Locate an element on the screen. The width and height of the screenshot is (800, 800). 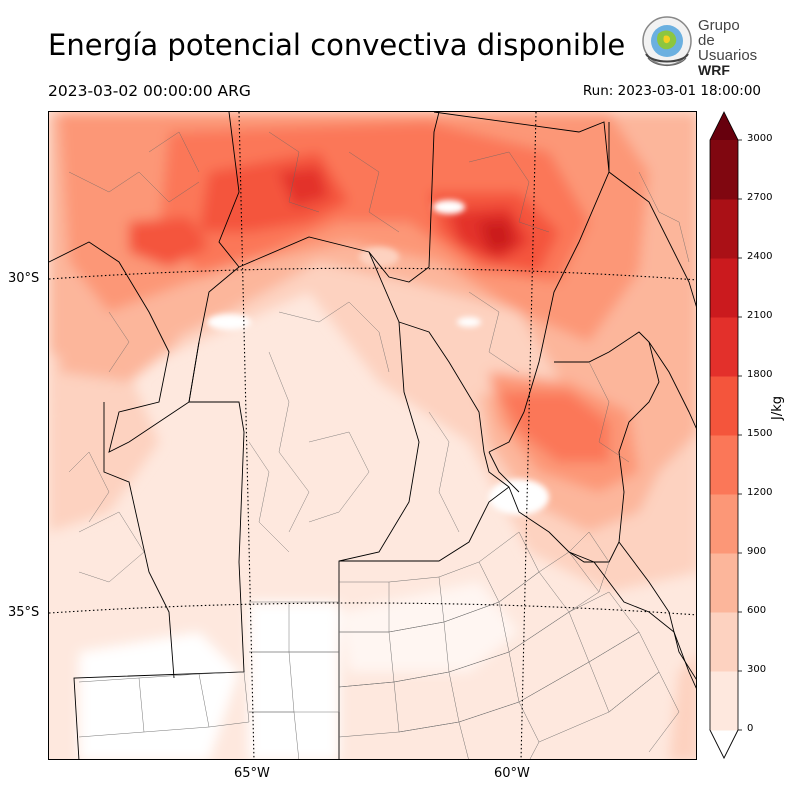
lat-label-30s: 30°S is located at coordinates (24, 278).